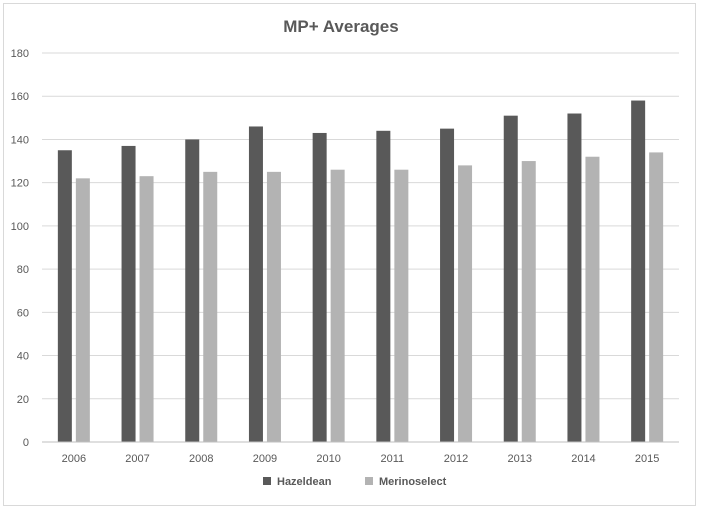  I want to click on x-tick-label: 2008, so click(201, 459).